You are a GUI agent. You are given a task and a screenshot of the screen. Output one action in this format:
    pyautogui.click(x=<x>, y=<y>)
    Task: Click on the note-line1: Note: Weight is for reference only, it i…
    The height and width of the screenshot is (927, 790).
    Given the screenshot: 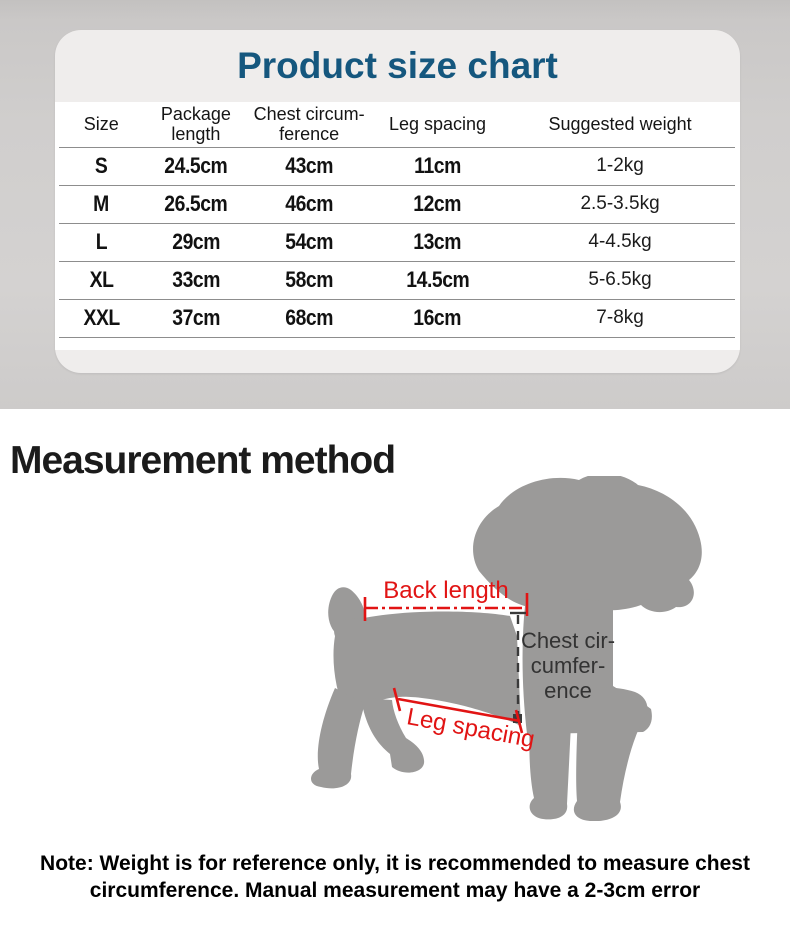 What is the action you would take?
    pyautogui.click(x=395, y=863)
    